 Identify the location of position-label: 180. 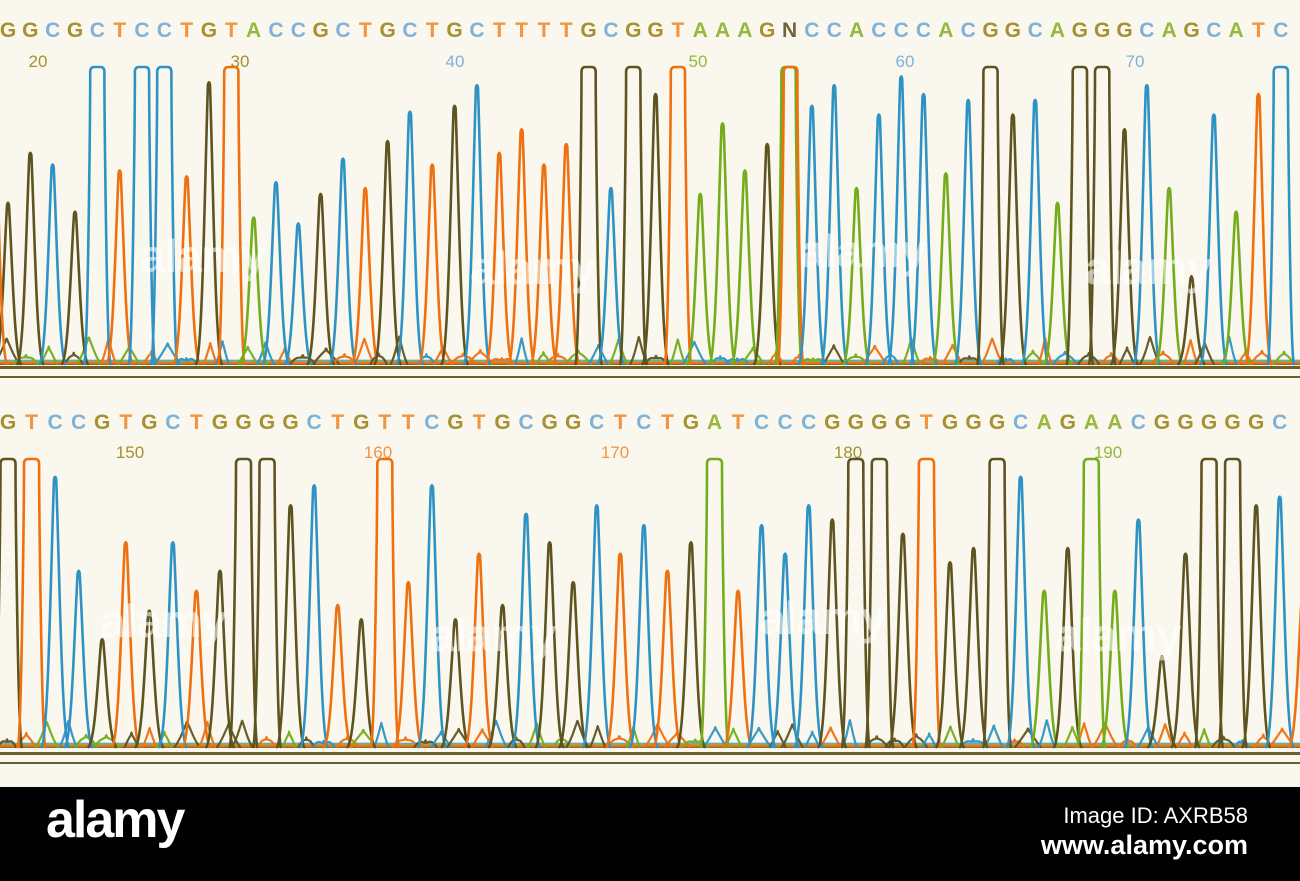
(848, 452).